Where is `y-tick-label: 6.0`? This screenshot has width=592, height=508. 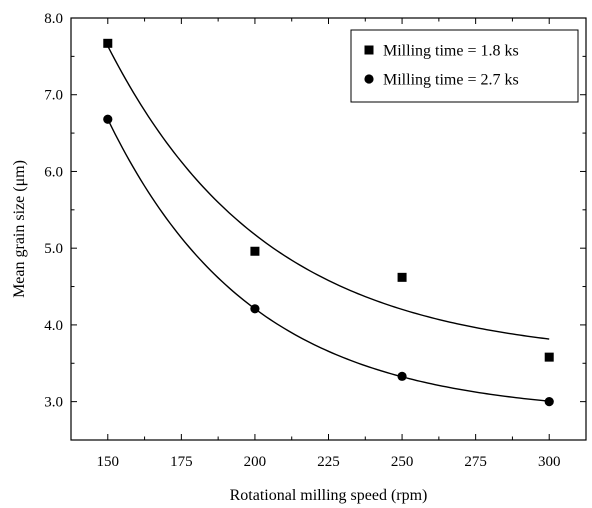
y-tick-label: 6.0 is located at coordinates (53, 172).